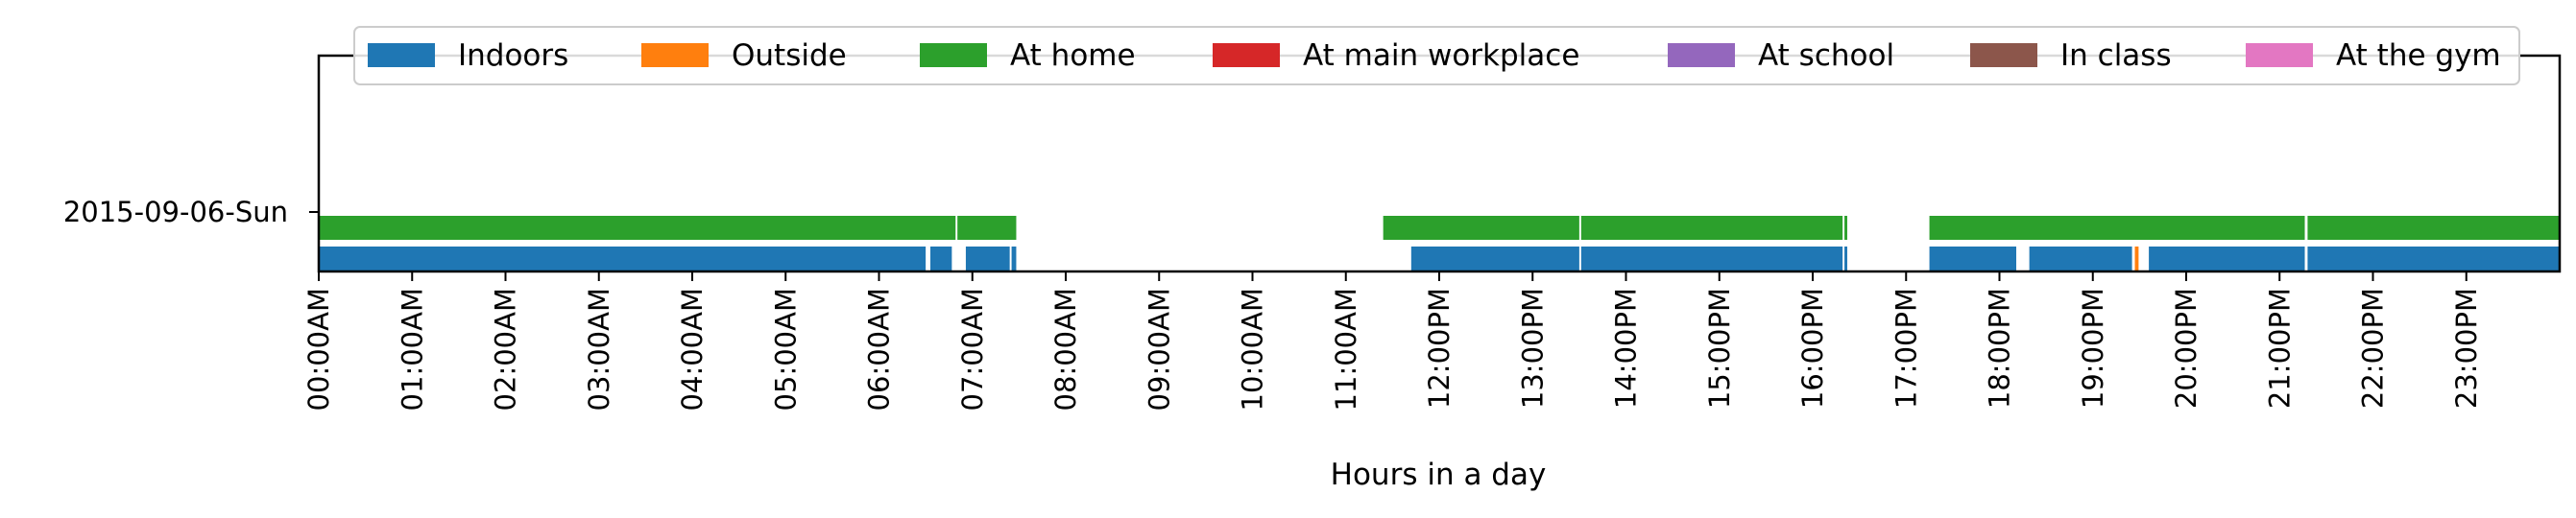 The height and width of the screenshot is (518, 2576). I want to click on y-tick-label: 2015-09-06-Sun, so click(175, 212).